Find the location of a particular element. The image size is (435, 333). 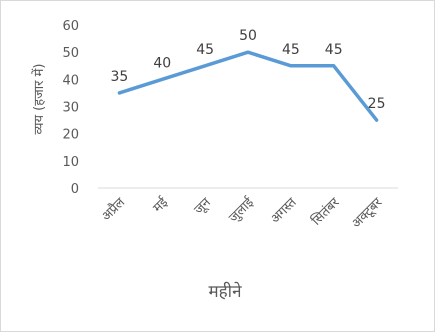

y-tick-label: 40 is located at coordinates (70, 80).